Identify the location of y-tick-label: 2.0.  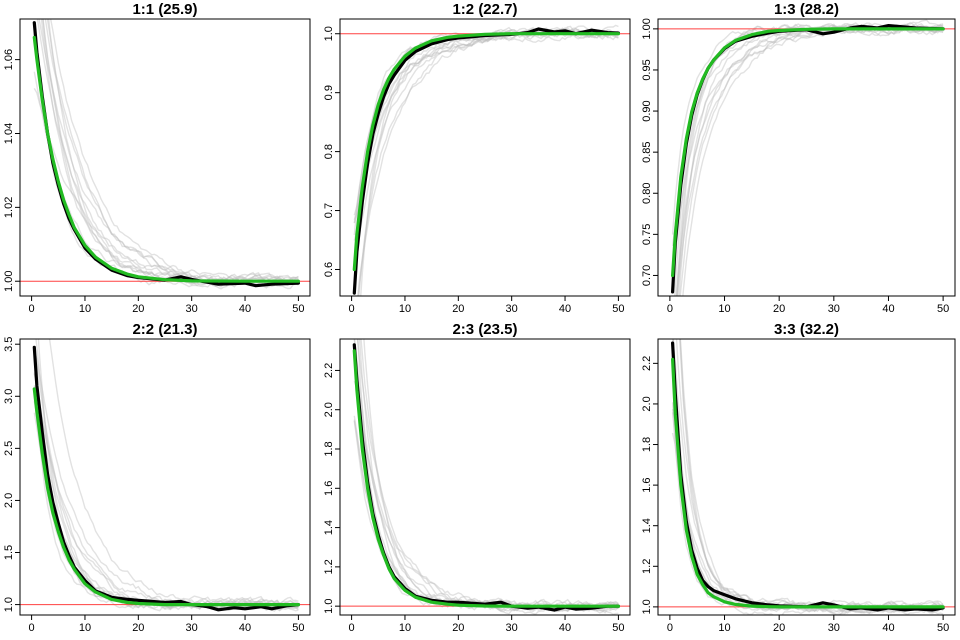
(9, 500).